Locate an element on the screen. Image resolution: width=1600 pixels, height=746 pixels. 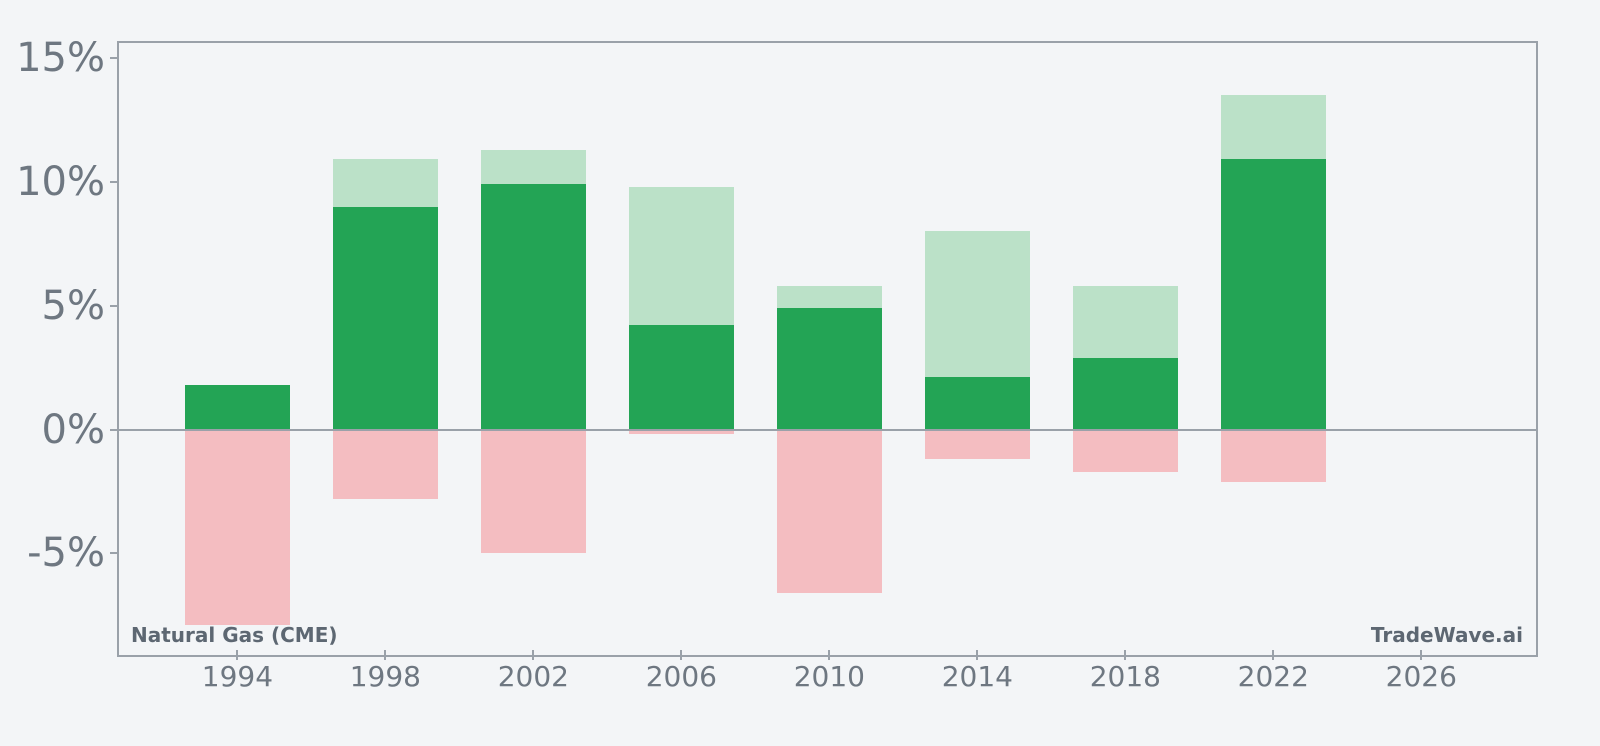
x-axis-tick-label: 2006 is located at coordinates (681, 676).